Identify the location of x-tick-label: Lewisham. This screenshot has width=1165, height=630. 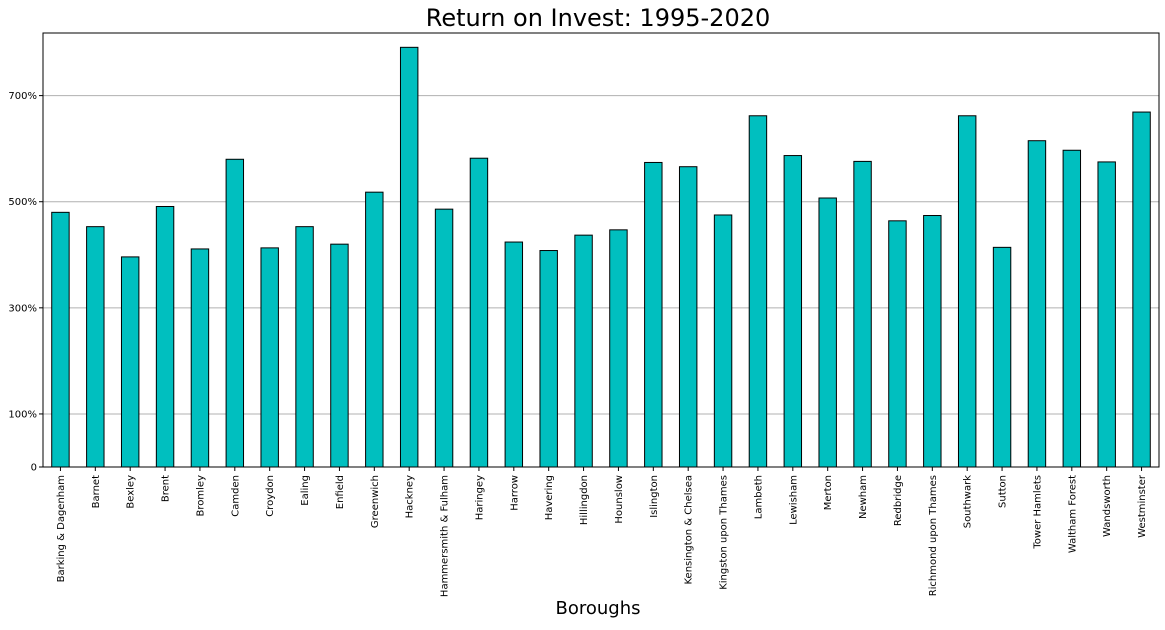
(793, 500).